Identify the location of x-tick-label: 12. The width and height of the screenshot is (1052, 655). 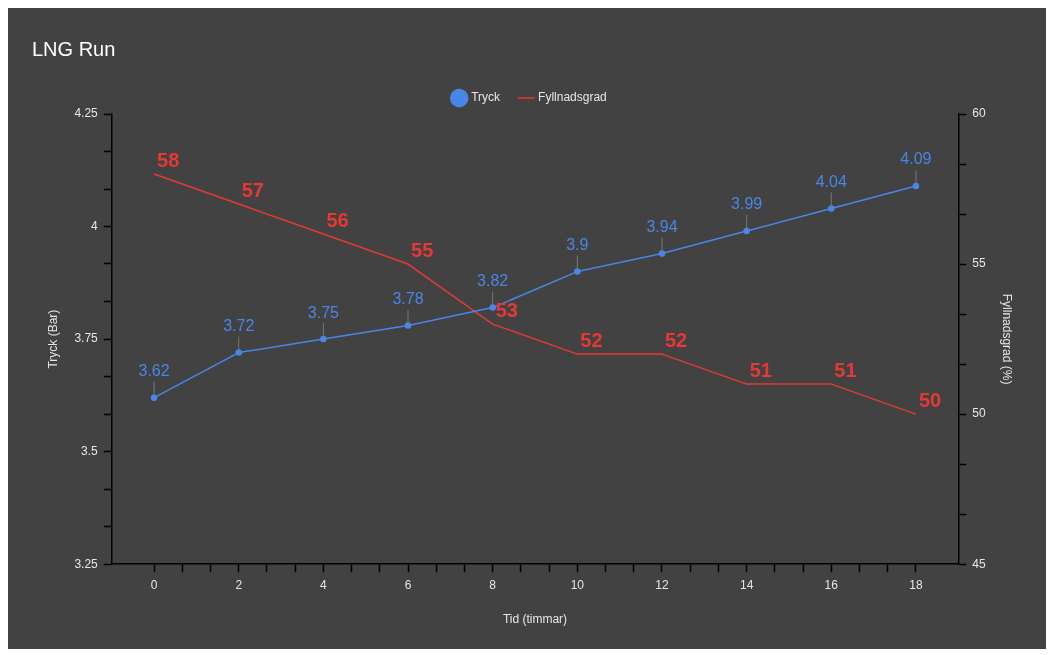
(662, 584).